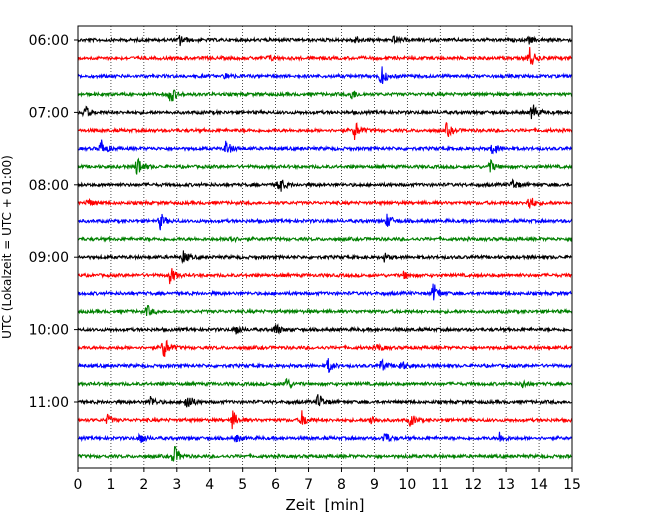  What do you see at coordinates (341, 485) in the screenshot?
I see `x-tick-label: 8` at bounding box center [341, 485].